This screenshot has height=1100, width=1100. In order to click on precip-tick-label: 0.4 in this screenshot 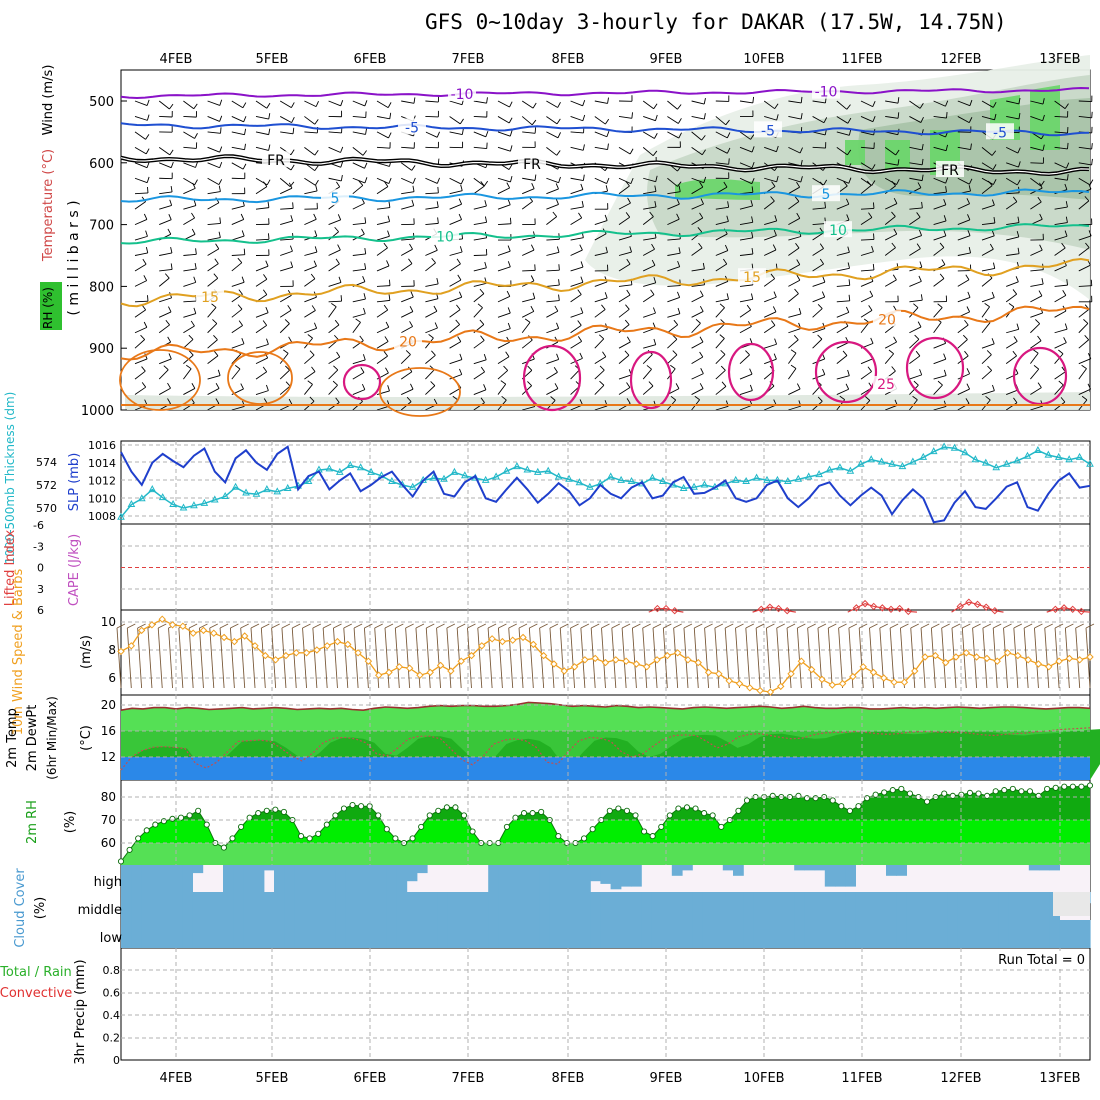, I will do `click(112, 1015)`.